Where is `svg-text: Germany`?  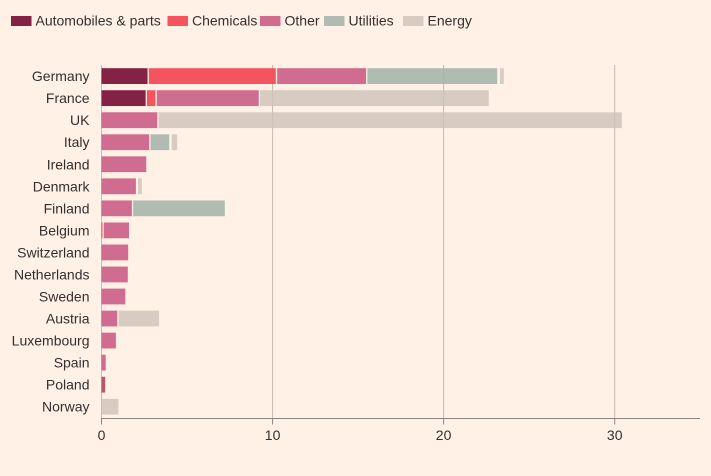
svg-text: Germany is located at coordinates (61, 76).